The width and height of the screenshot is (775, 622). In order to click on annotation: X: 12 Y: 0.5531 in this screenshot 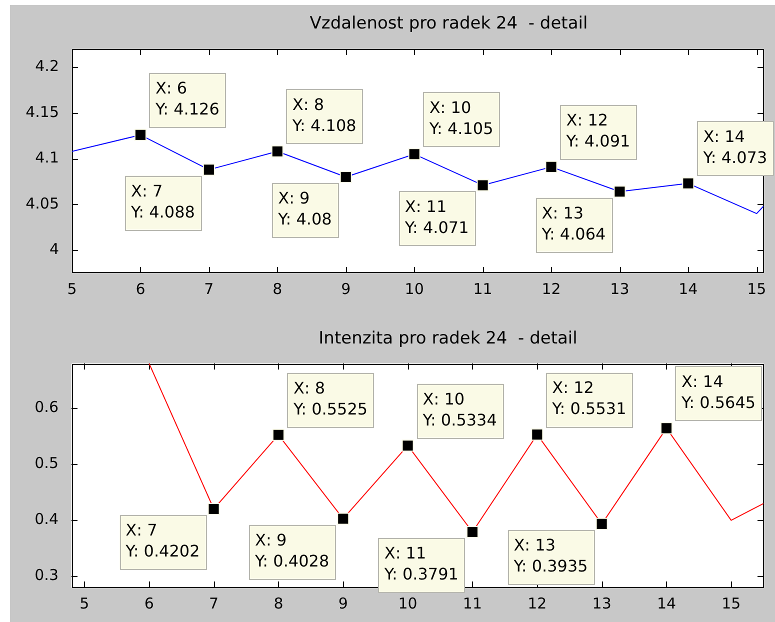, I will do `click(588, 398)`.